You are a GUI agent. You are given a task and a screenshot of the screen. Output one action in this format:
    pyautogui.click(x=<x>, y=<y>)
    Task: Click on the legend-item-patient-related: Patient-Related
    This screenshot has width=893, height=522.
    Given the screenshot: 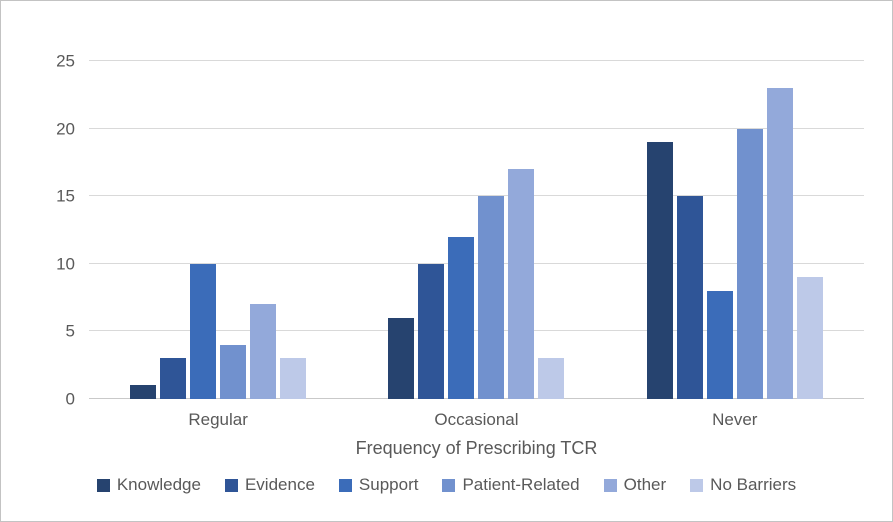 What is the action you would take?
    pyautogui.click(x=511, y=485)
    